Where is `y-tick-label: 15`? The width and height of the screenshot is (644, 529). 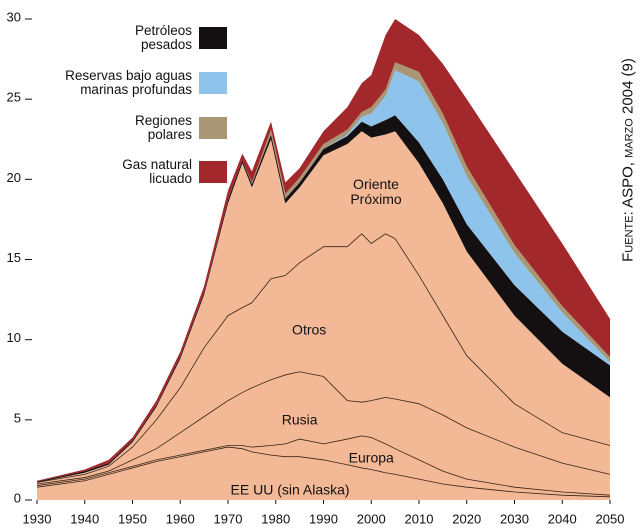 y-tick-label: 15 is located at coordinates (14, 257).